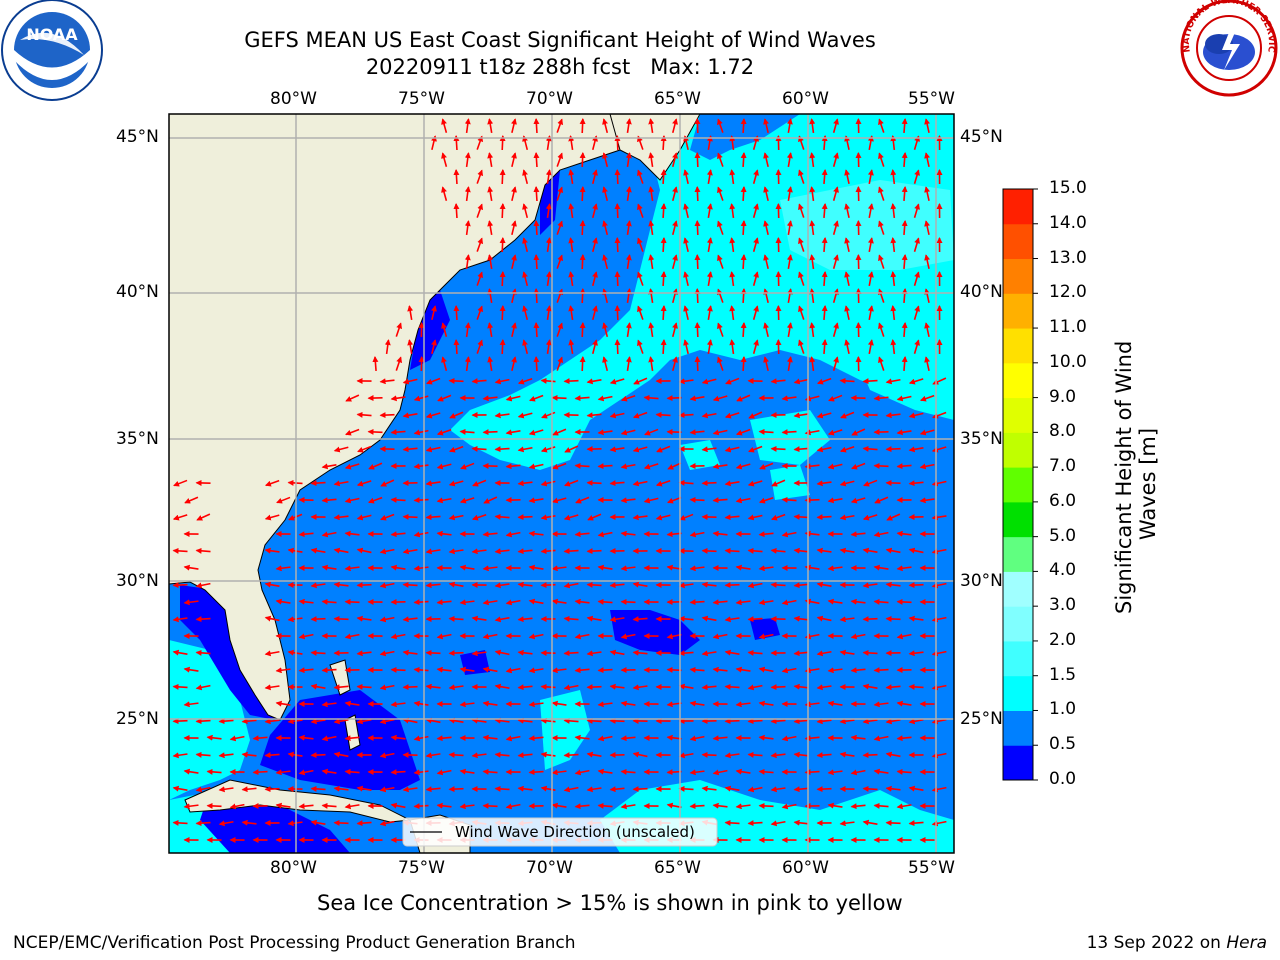 The image size is (1280, 960). What do you see at coordinates (1063, 674) in the screenshot?
I see `colorbar-tick-label: 1.5` at bounding box center [1063, 674].